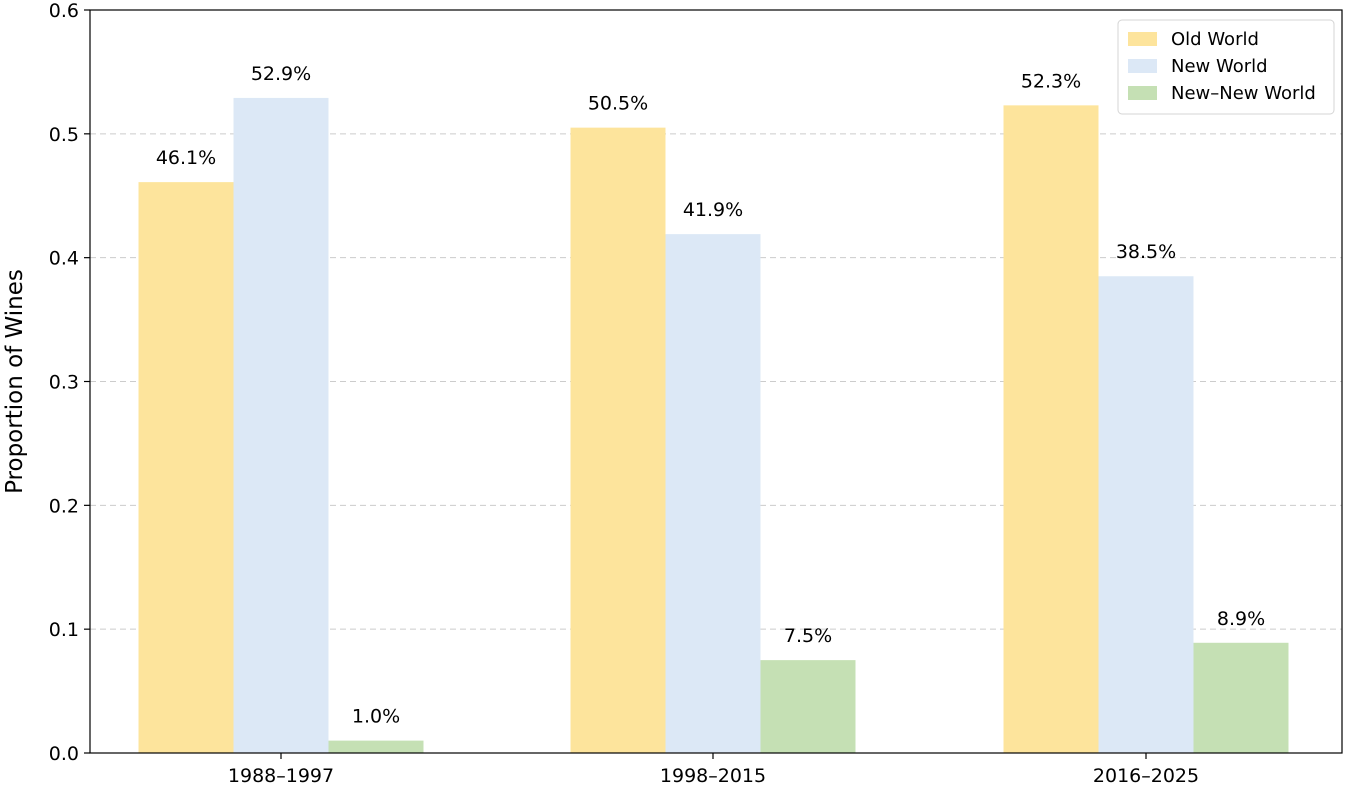 The image size is (1350, 788). What do you see at coordinates (1241, 619) in the screenshot?
I see `data-label: 8.9%` at bounding box center [1241, 619].